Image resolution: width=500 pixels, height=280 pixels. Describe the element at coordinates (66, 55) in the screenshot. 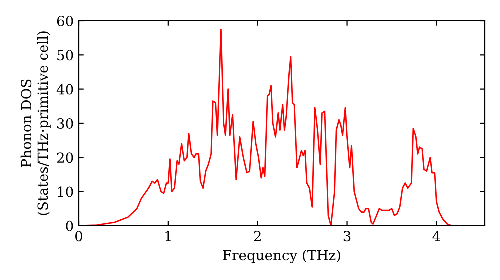

I see `y-tick-label: 50` at that location.